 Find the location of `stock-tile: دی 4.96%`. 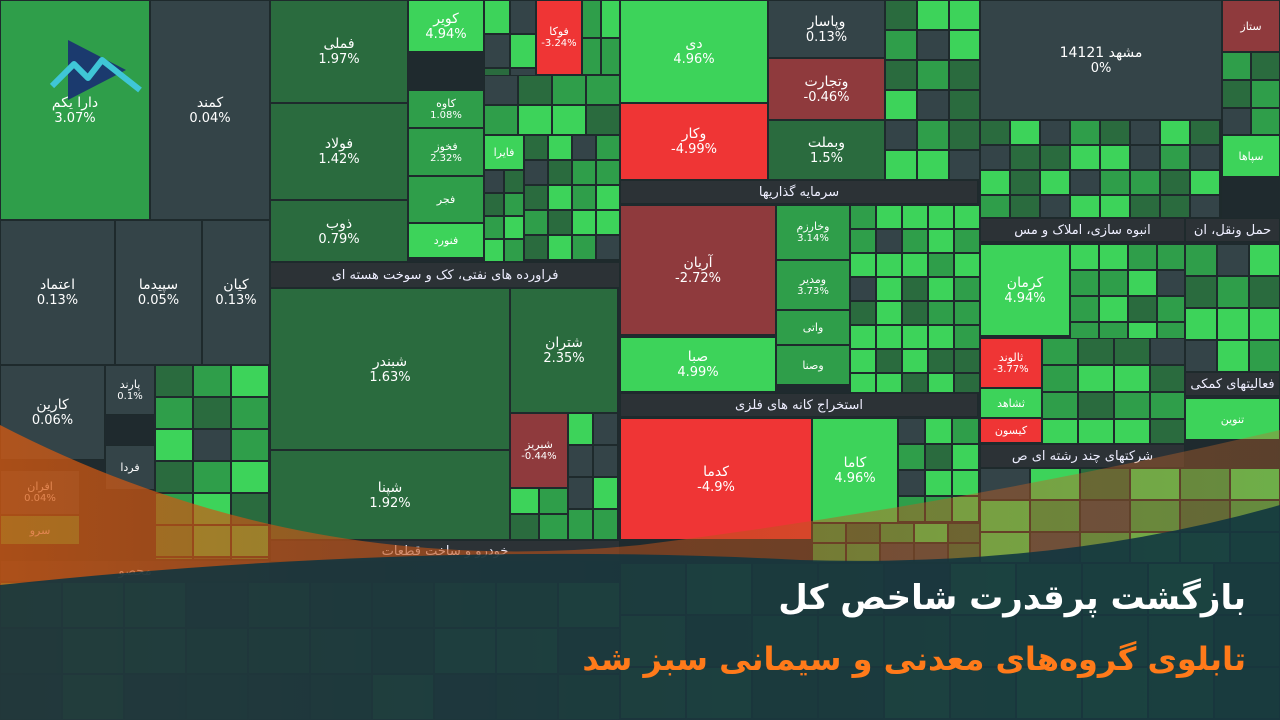

stock-tile: دی 4.96% is located at coordinates (694, 51).